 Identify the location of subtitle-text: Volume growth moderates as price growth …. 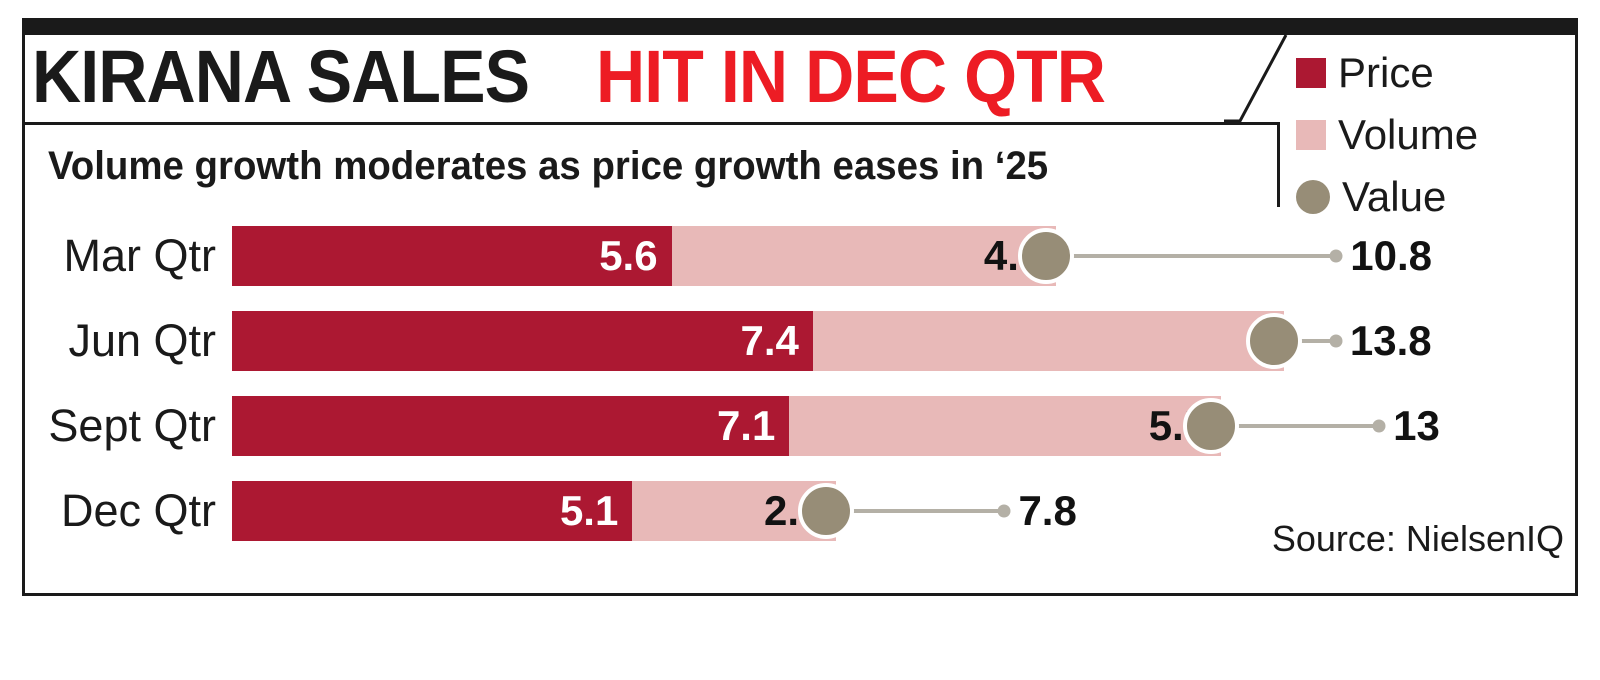
(548, 165).